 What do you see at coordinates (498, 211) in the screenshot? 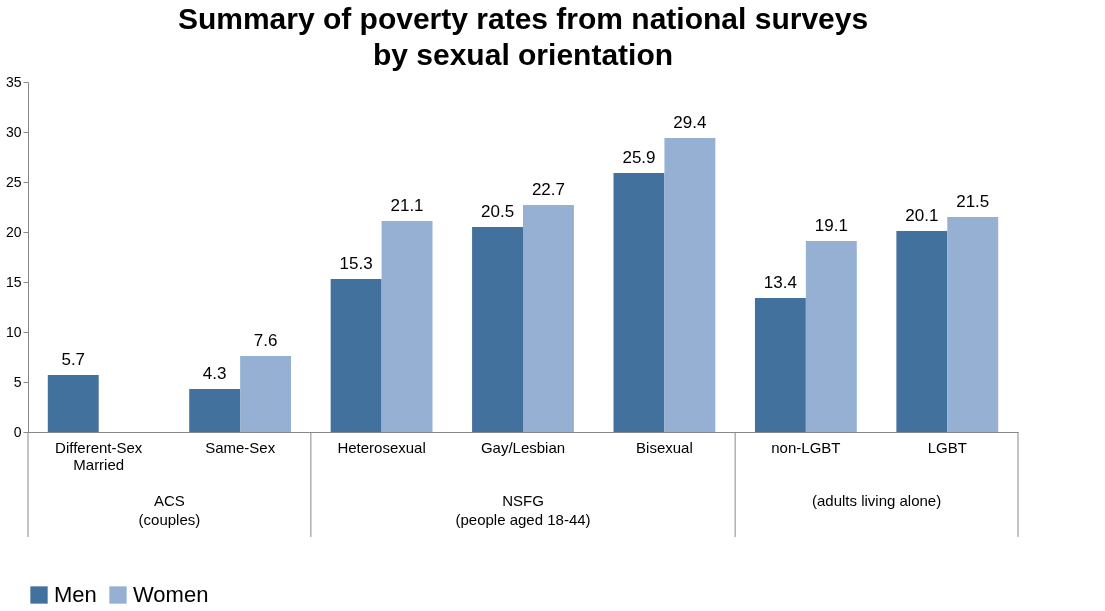
I see `data-label: 20.5` at bounding box center [498, 211].